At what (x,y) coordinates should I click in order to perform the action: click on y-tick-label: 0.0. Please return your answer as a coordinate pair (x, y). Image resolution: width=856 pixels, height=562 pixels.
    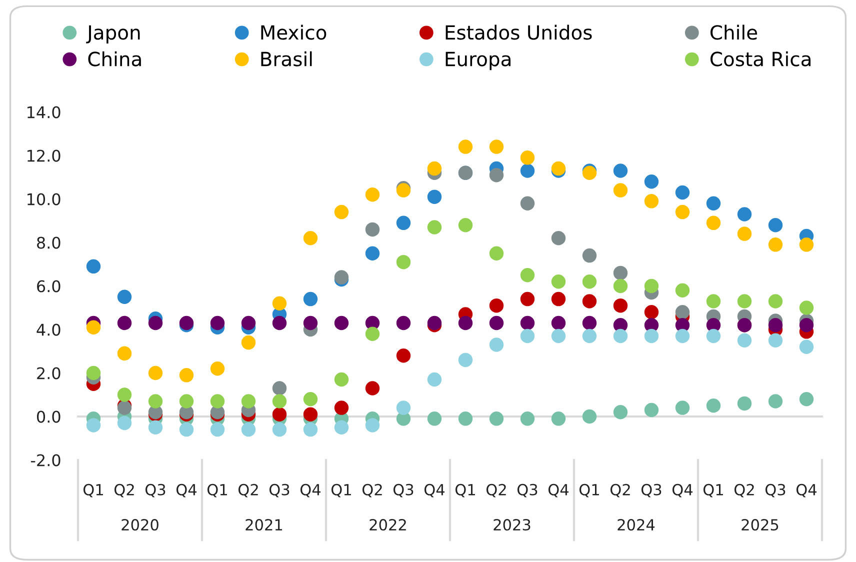
    Looking at the image, I should click on (48, 416).